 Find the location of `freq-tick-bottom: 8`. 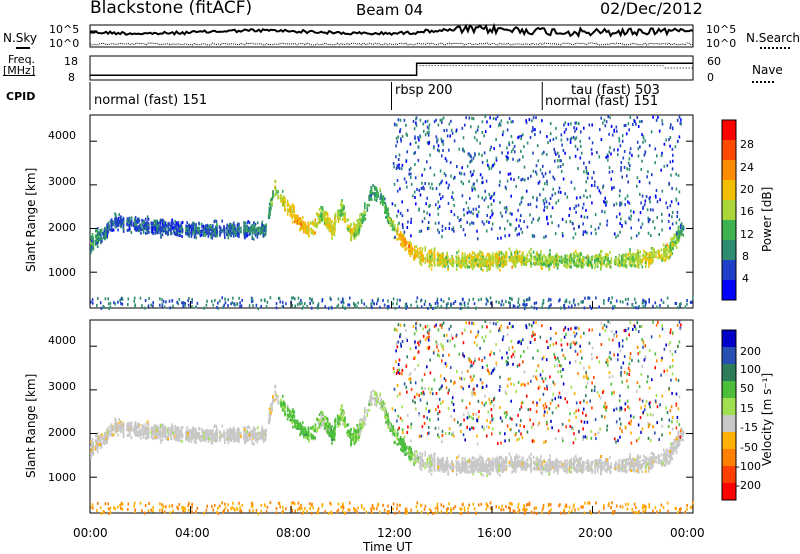

freq-tick-bottom: 8 is located at coordinates (71, 77).